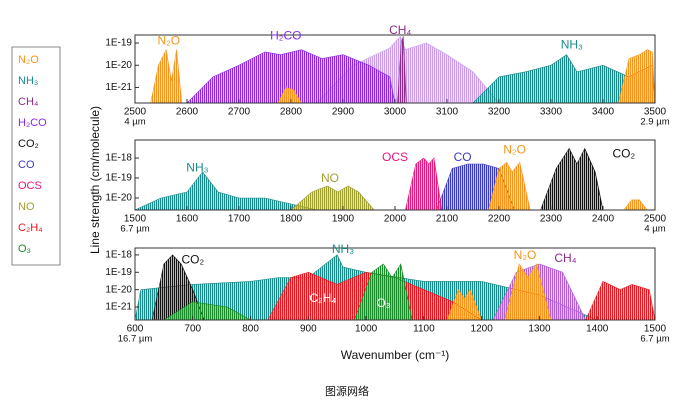  Describe the element at coordinates (551, 112) in the screenshot. I see `x-tick-label: 3300` at that location.